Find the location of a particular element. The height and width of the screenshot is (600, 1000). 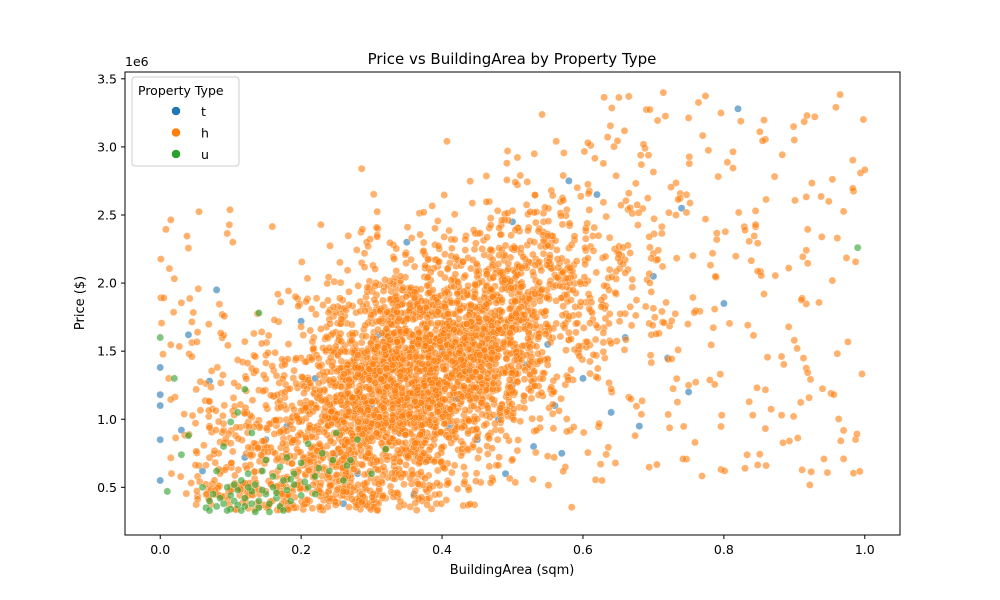

legend-marker-h is located at coordinates (176, 132).